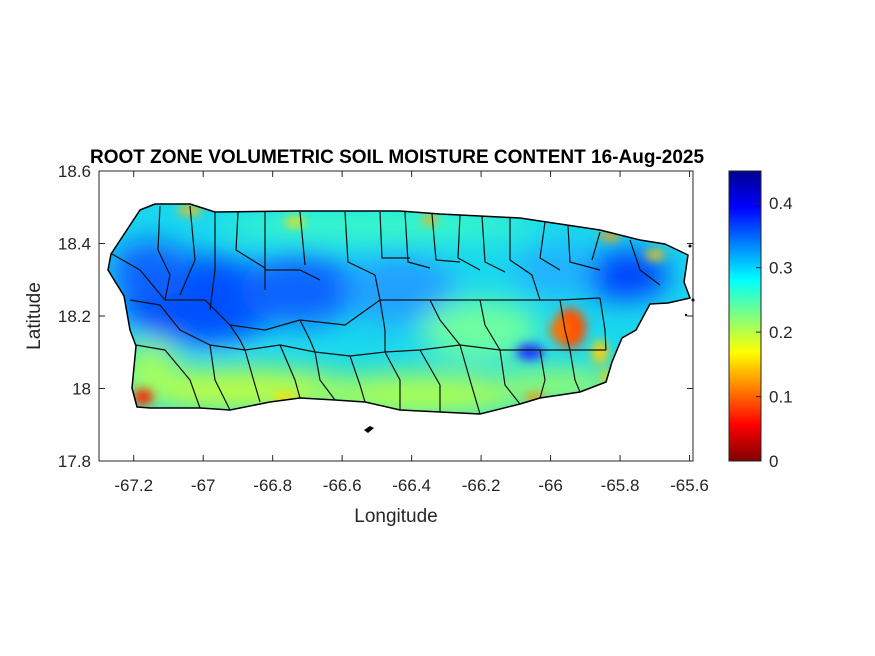 The height and width of the screenshot is (656, 875). I want to click on y-tick-label: 18.4, so click(74, 244).